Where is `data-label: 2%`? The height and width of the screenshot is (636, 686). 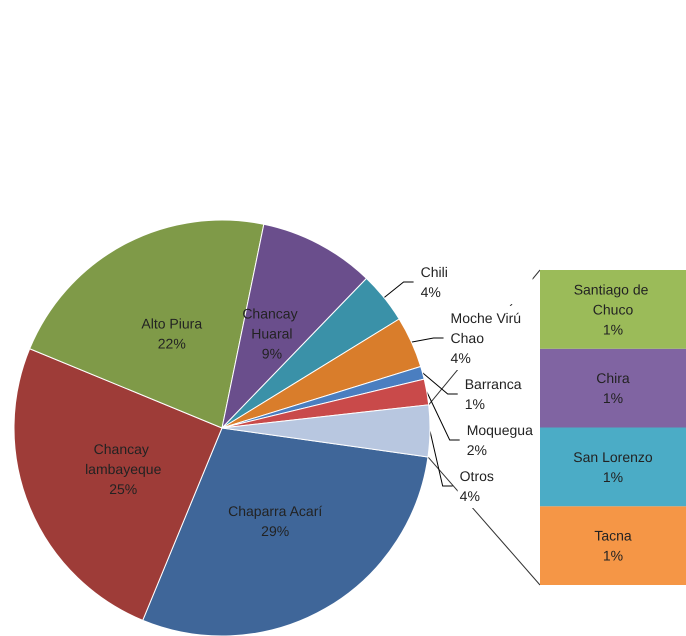
data-label: 2% is located at coordinates (476, 450).